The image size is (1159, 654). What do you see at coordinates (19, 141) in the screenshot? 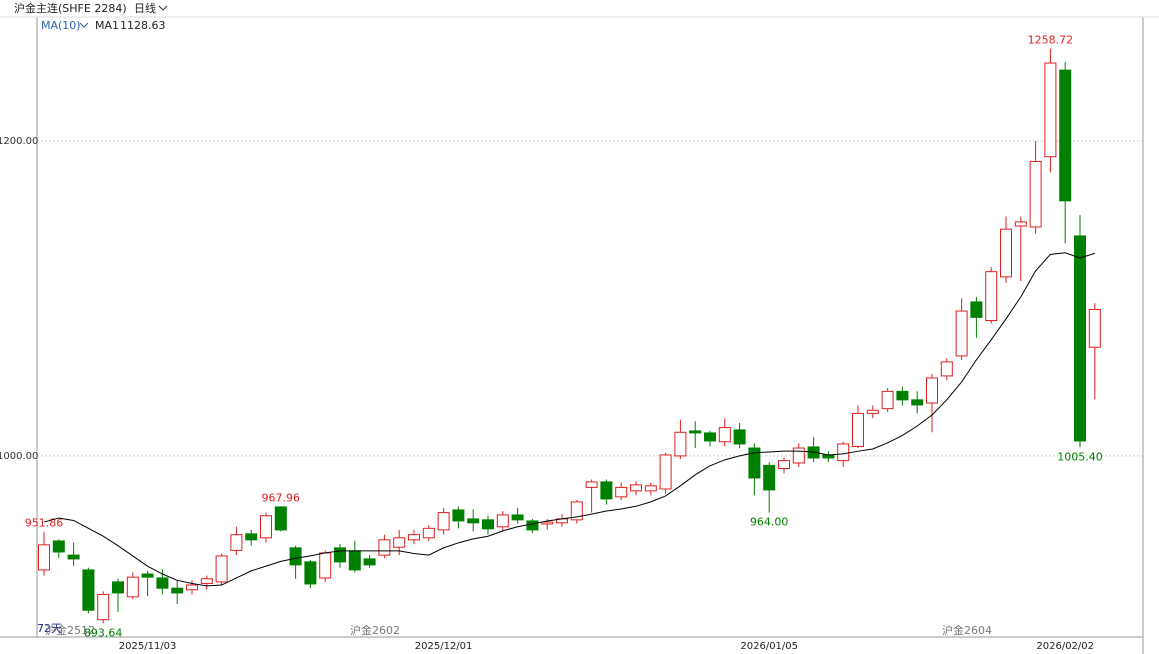
I see `y-tick-label: 1200.00` at bounding box center [19, 141].